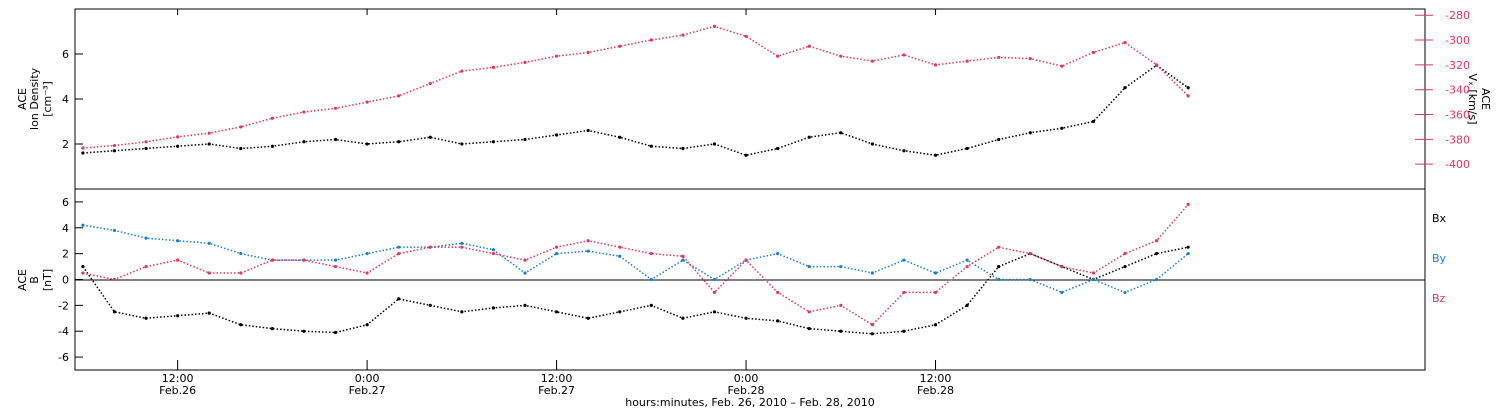 The height and width of the screenshot is (414, 1500). Describe the element at coordinates (1457, 15) in the screenshot. I see `top-right-tick-label: -280` at that location.